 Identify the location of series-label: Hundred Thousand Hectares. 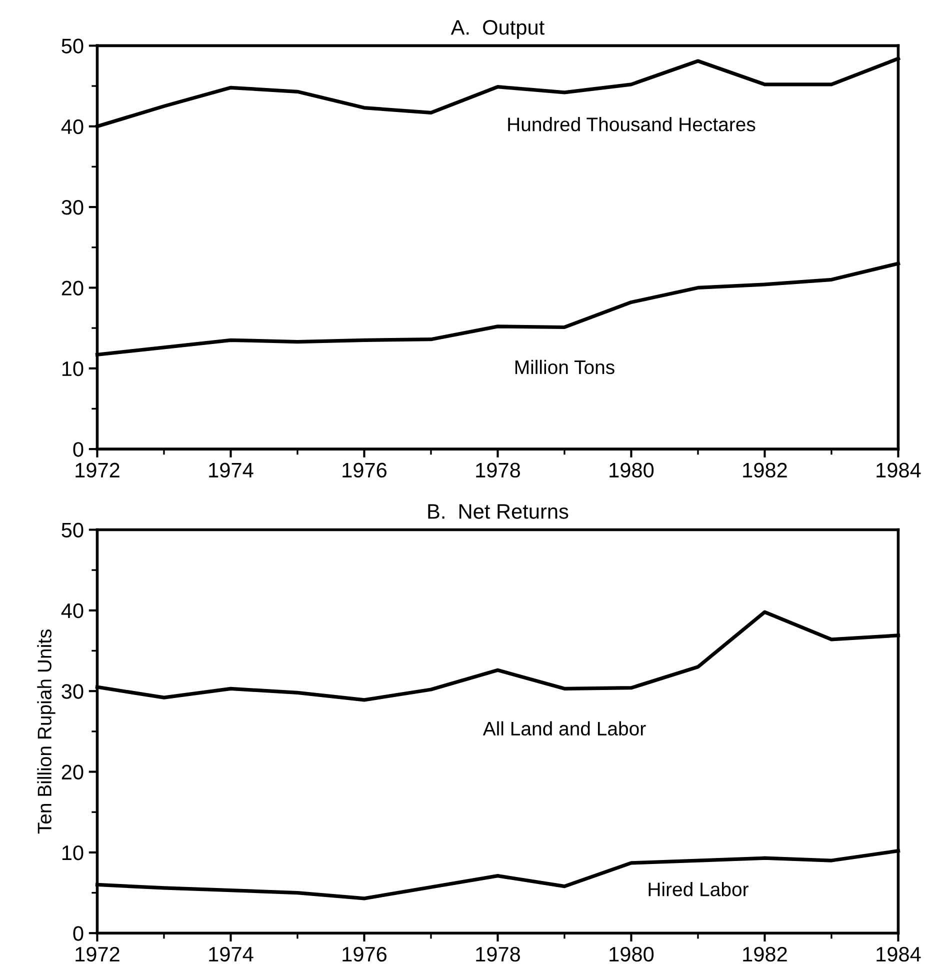
(632, 124).